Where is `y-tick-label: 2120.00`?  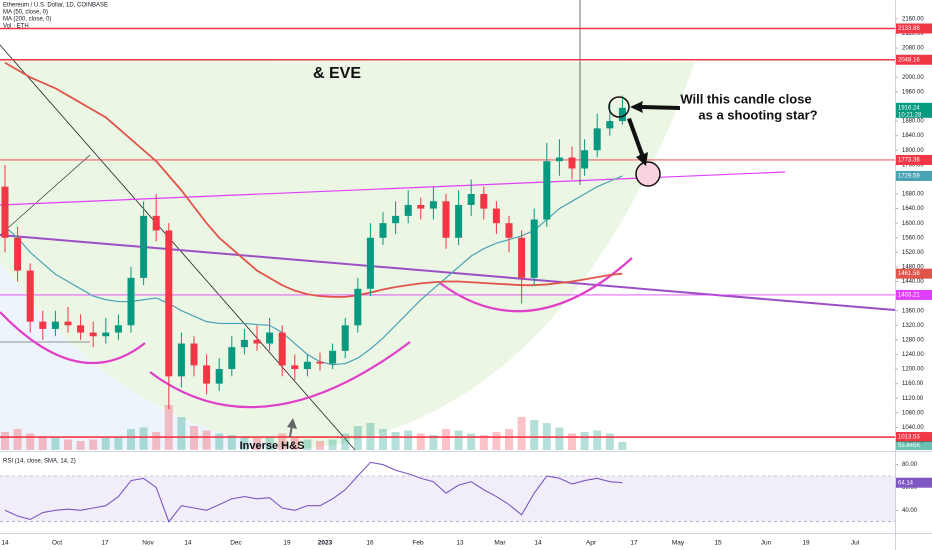
y-tick-label: 2120.00 is located at coordinates (913, 34).